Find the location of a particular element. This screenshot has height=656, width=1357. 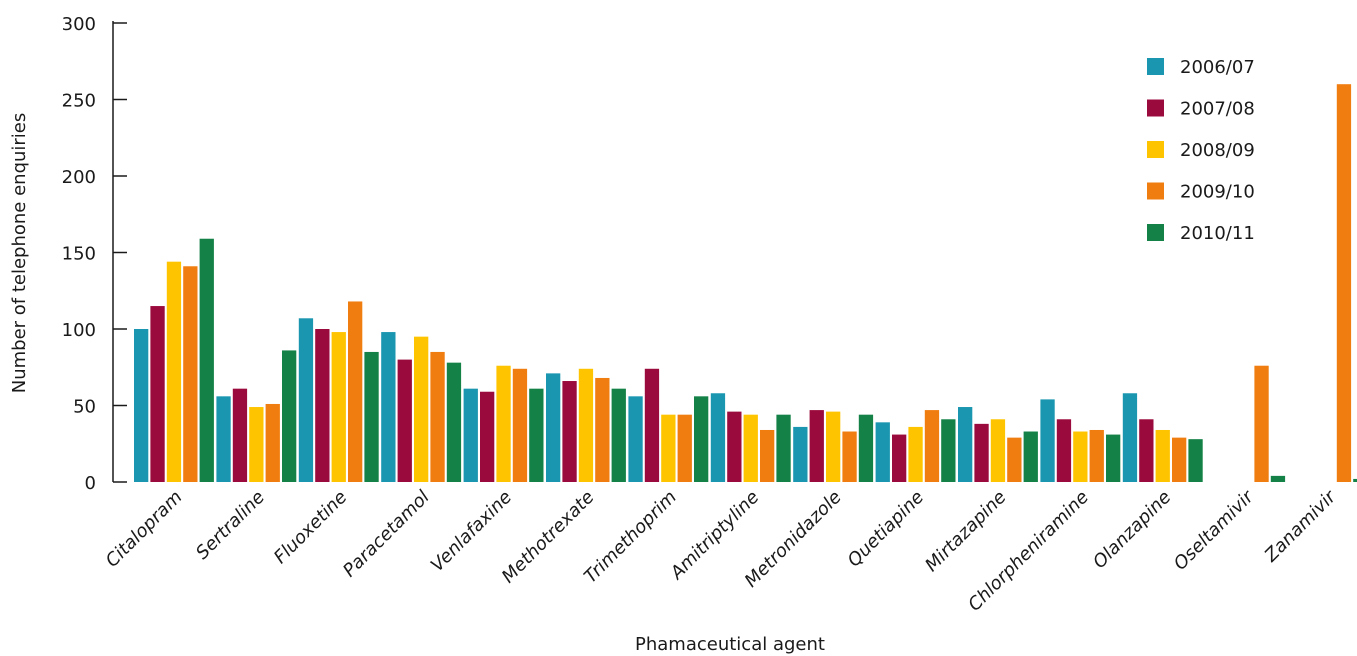

x-tick-label: Mirtazapine is located at coordinates (965, 531).